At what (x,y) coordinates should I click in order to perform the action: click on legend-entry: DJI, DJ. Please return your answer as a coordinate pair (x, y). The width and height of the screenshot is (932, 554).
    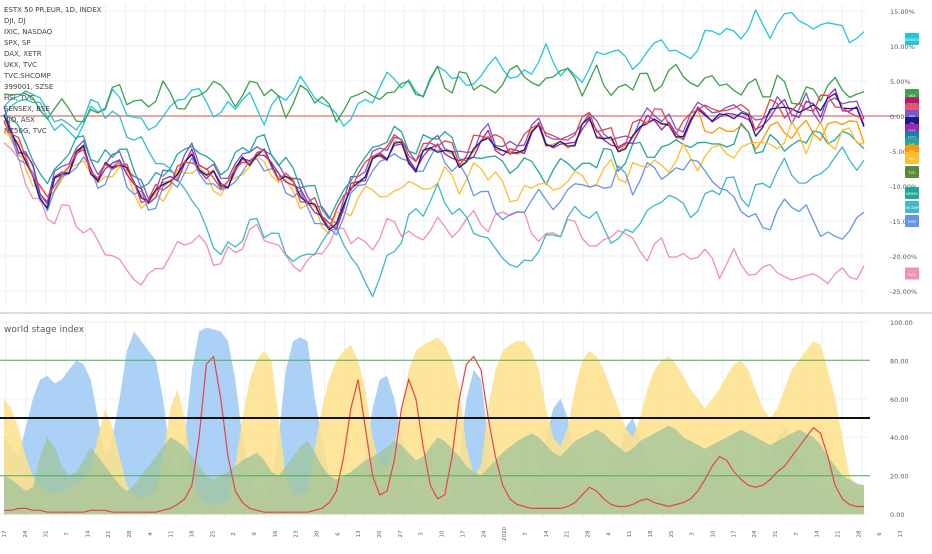
    Looking at the image, I should click on (14, 21).